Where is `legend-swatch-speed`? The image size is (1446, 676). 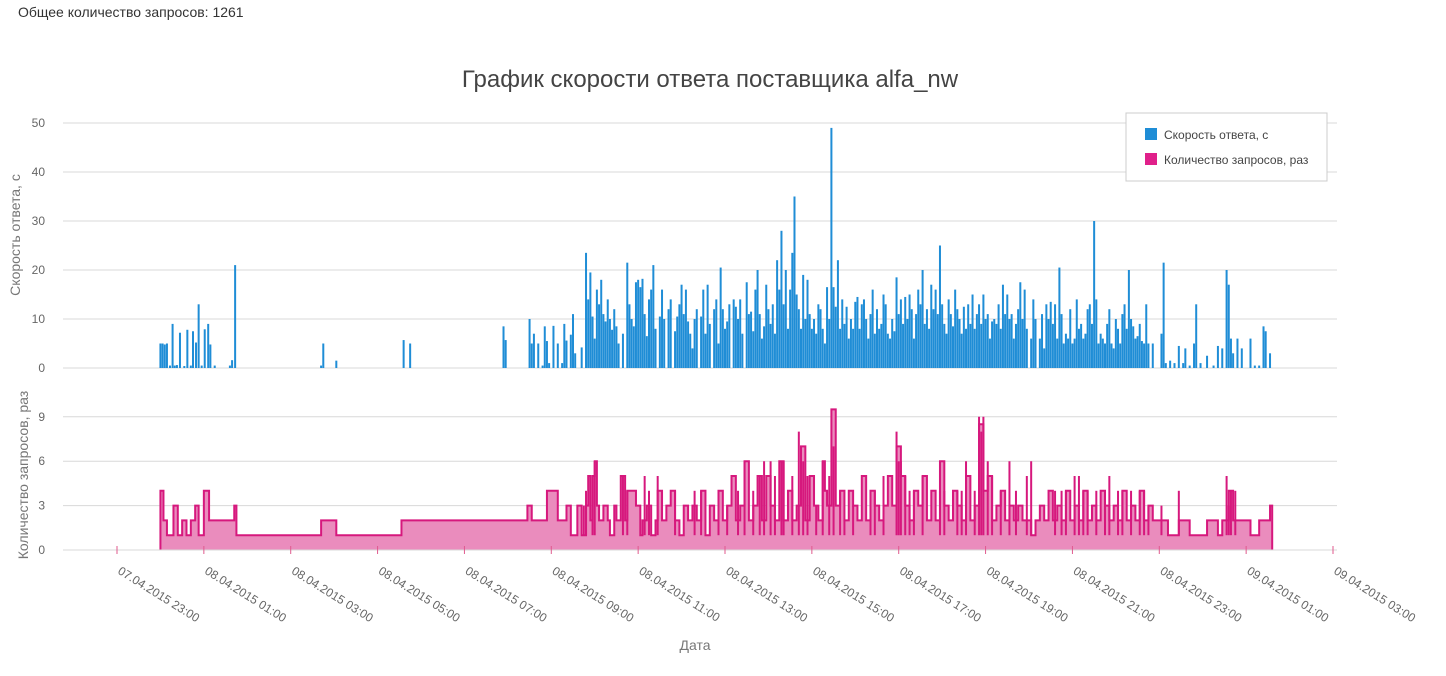
legend-swatch-speed is located at coordinates (1151, 134).